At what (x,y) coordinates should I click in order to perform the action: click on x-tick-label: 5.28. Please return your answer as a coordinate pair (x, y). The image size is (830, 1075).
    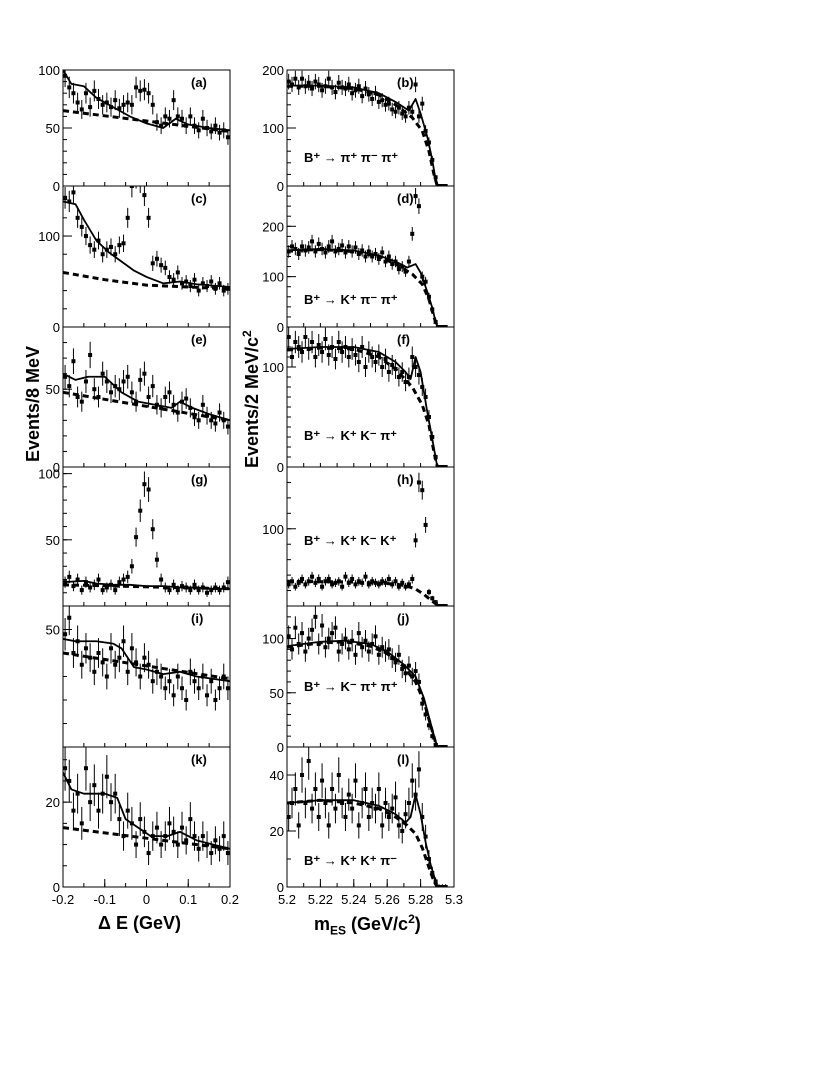
    Looking at the image, I should click on (420, 899).